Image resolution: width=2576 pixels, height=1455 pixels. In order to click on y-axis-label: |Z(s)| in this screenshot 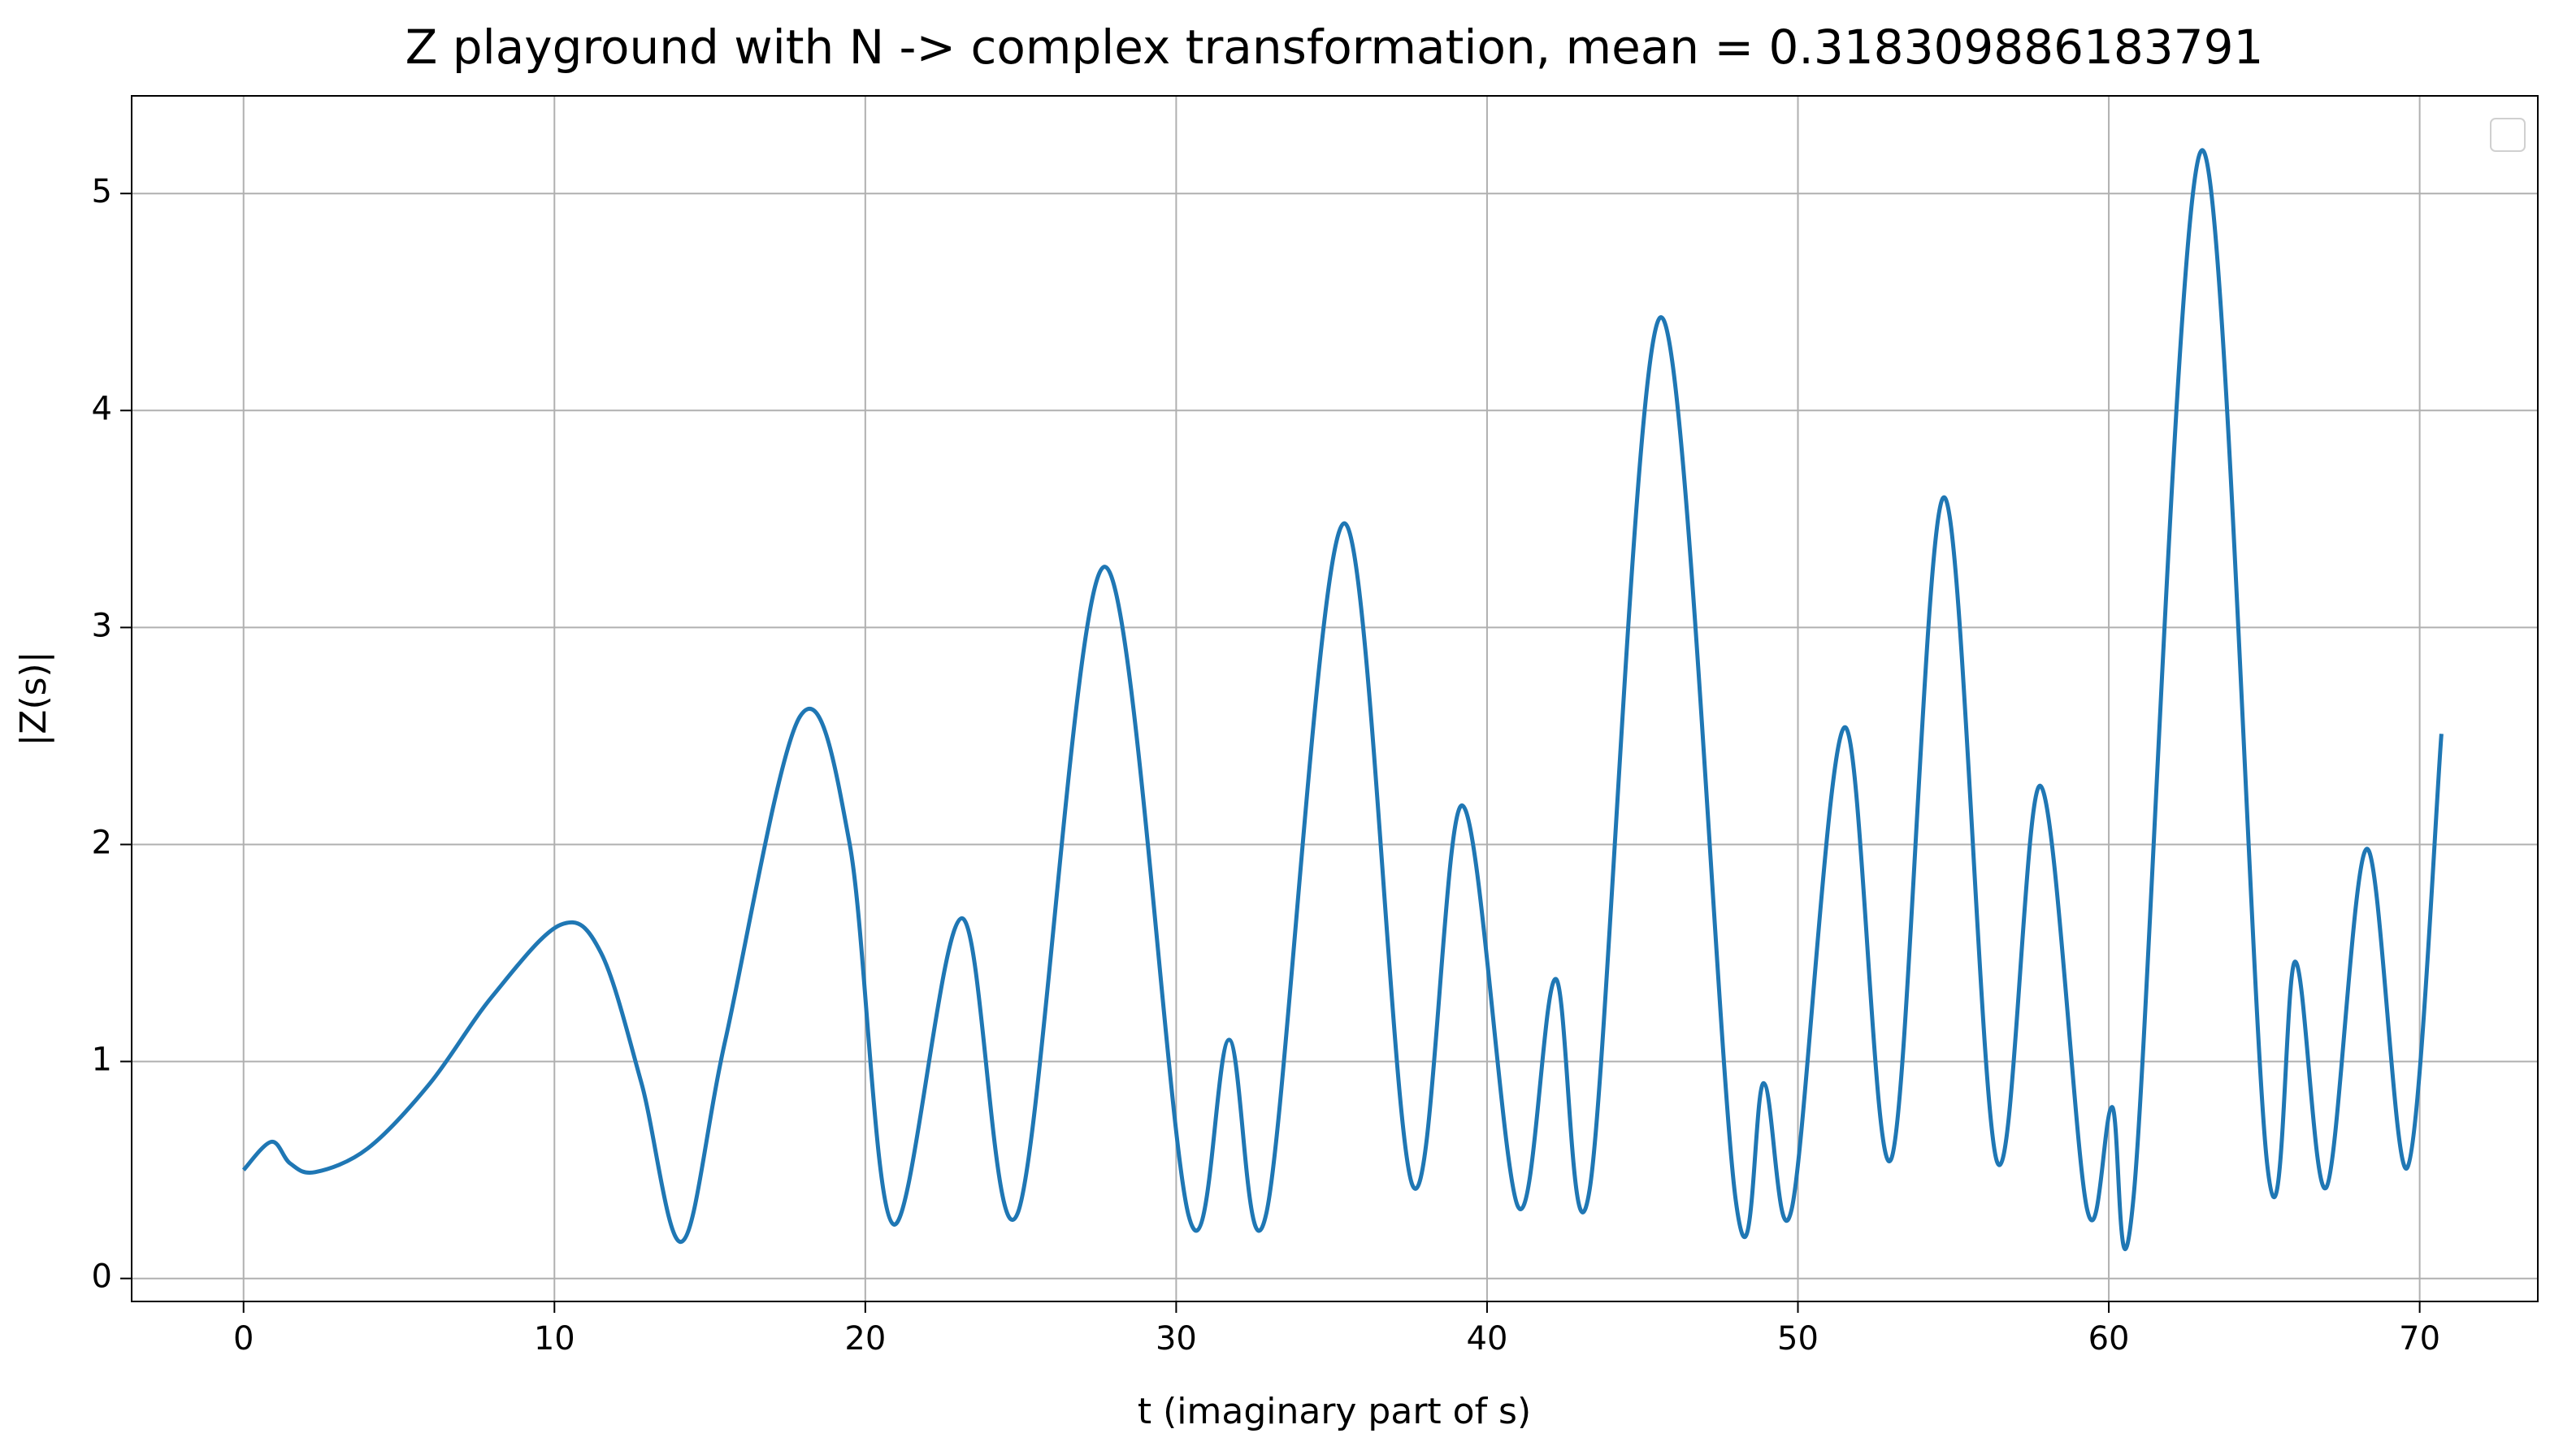, I will do `click(33, 699)`.